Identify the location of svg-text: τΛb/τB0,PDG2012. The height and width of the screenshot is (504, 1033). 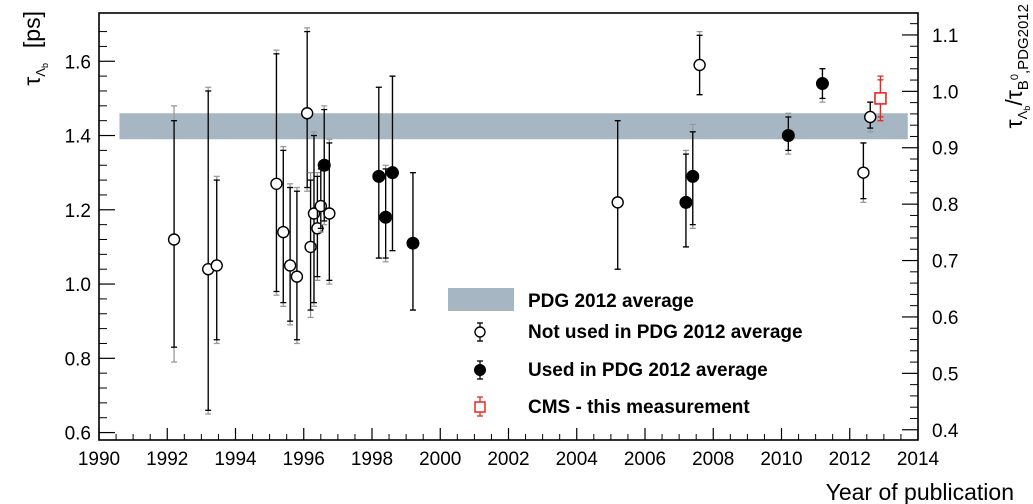
(1016, 66).